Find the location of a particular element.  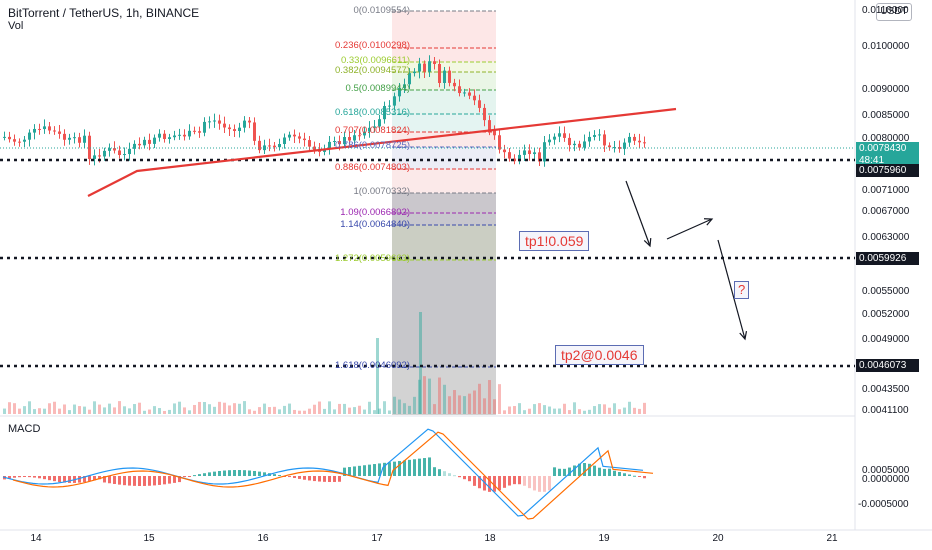

macd-line is located at coordinates (323, 472).